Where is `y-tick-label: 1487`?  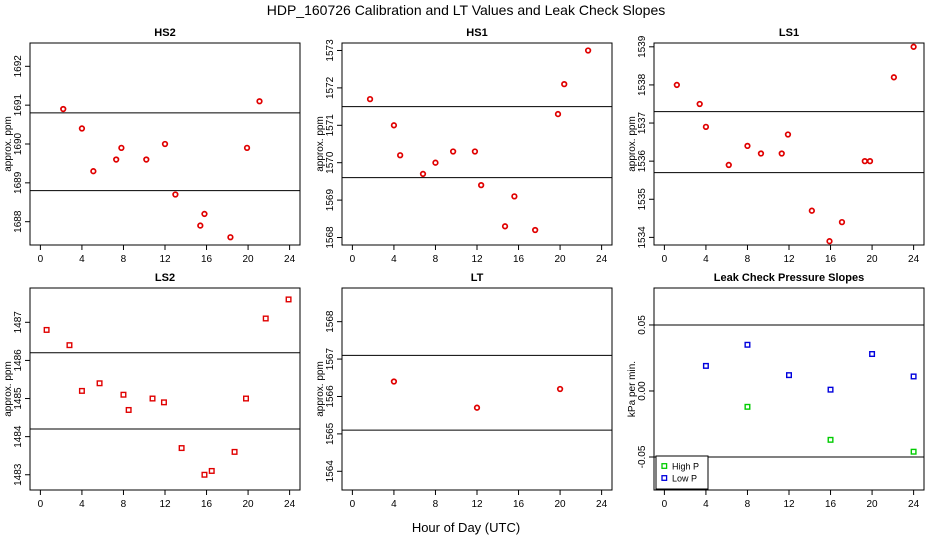
y-tick-label: 1487 is located at coordinates (18, 322).